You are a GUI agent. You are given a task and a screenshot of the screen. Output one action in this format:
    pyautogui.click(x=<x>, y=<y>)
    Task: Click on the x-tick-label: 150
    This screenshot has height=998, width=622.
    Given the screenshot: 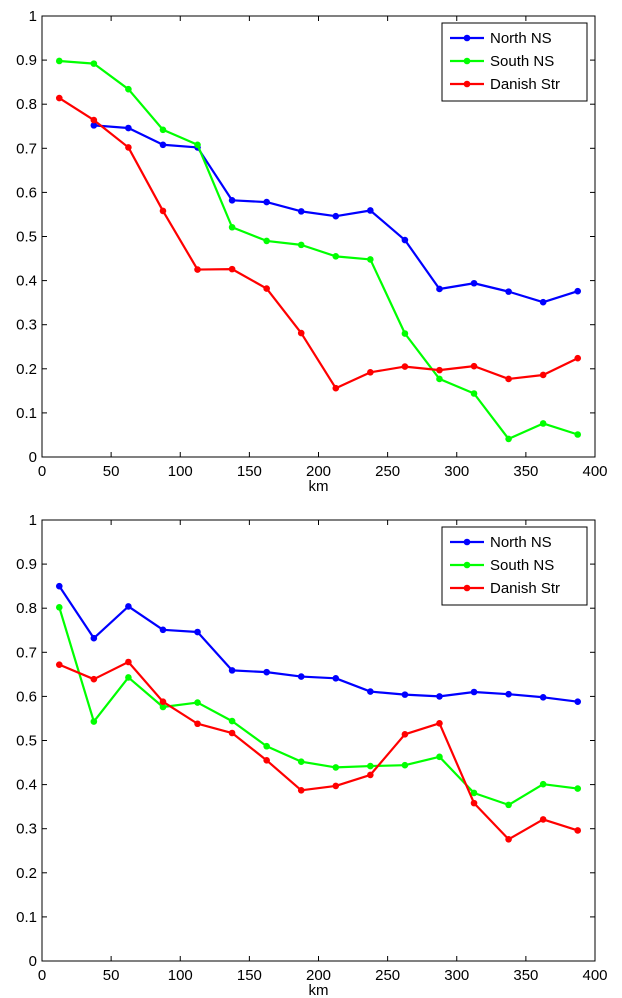 What is the action you would take?
    pyautogui.click(x=249, y=471)
    